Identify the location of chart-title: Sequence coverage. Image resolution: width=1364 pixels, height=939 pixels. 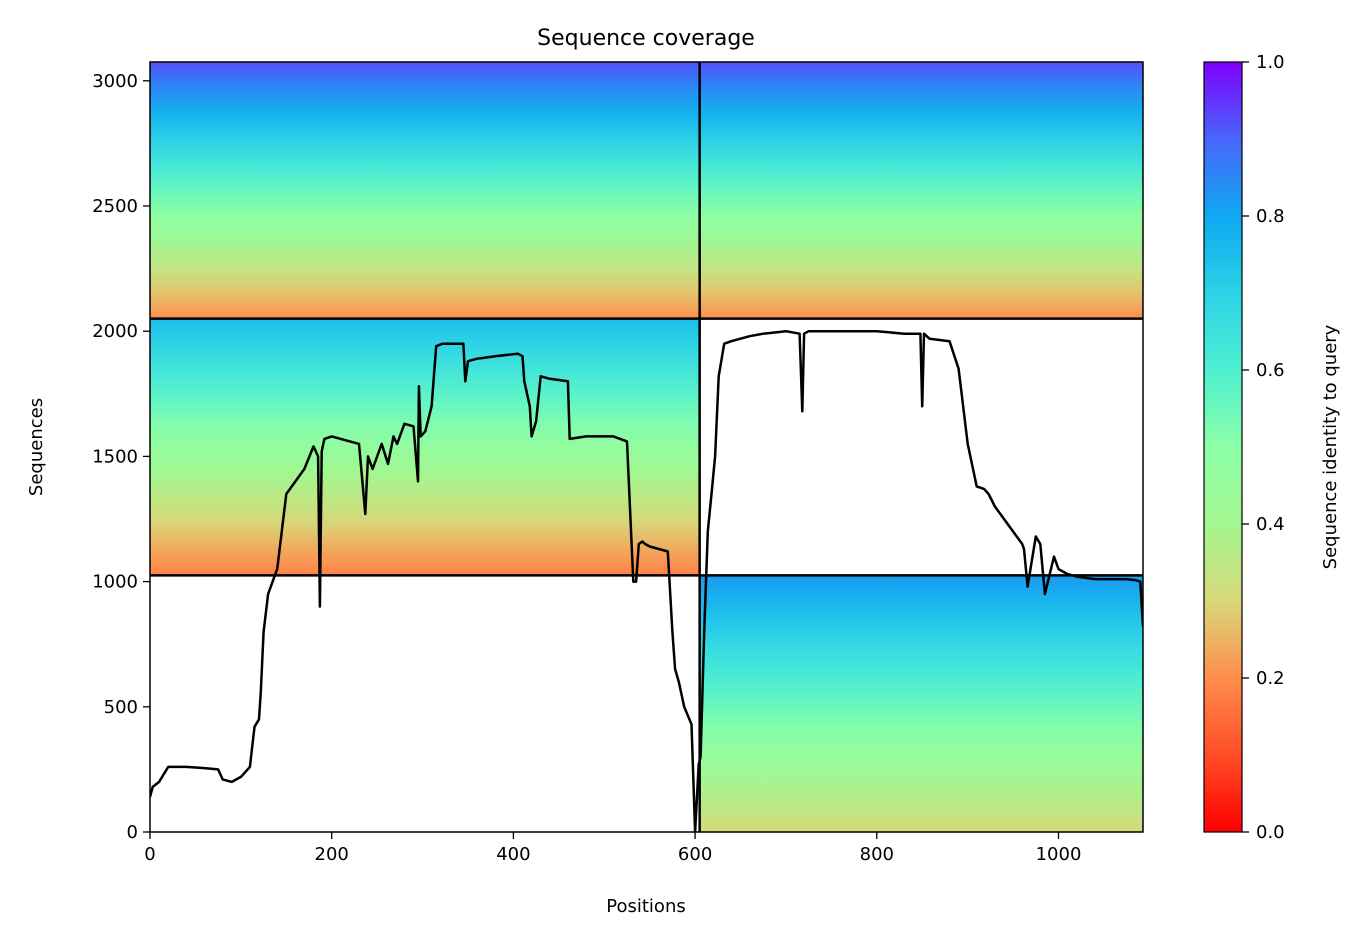
(646, 38).